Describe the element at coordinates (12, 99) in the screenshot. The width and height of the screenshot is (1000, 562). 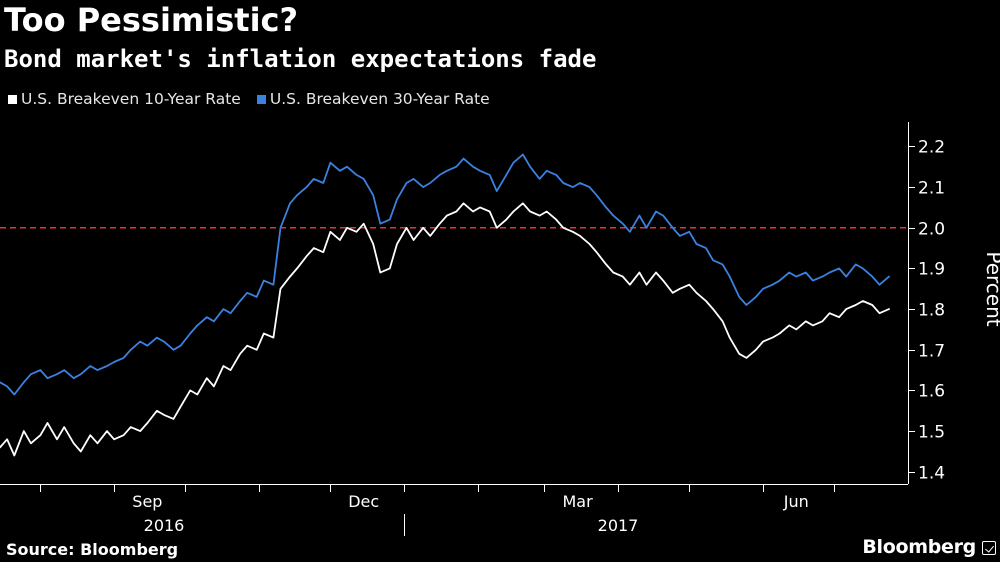
I see `legend-swatch-10y` at that location.